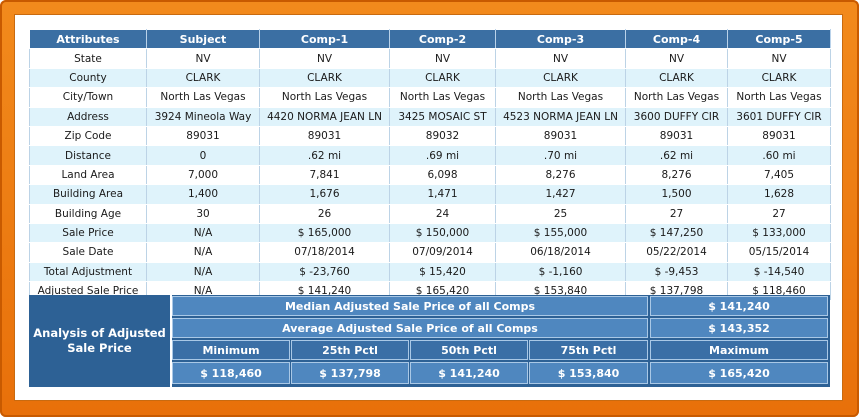  What do you see at coordinates (203, 175) in the screenshot?
I see `table-cell: 7,000` at bounding box center [203, 175].